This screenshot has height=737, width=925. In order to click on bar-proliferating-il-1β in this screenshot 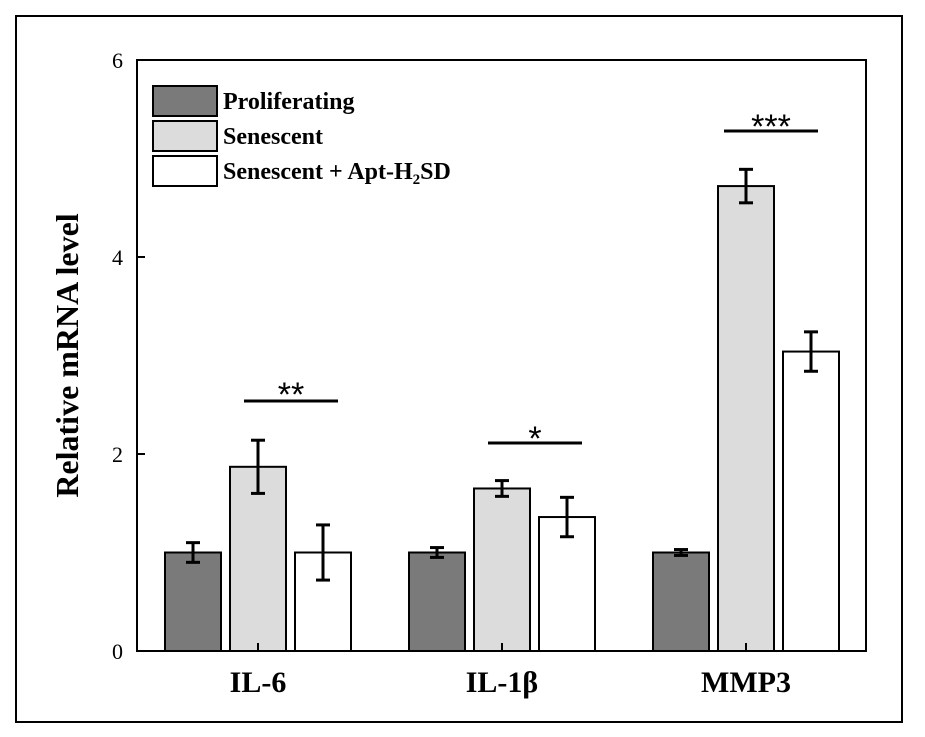, I will do `click(437, 601)`.